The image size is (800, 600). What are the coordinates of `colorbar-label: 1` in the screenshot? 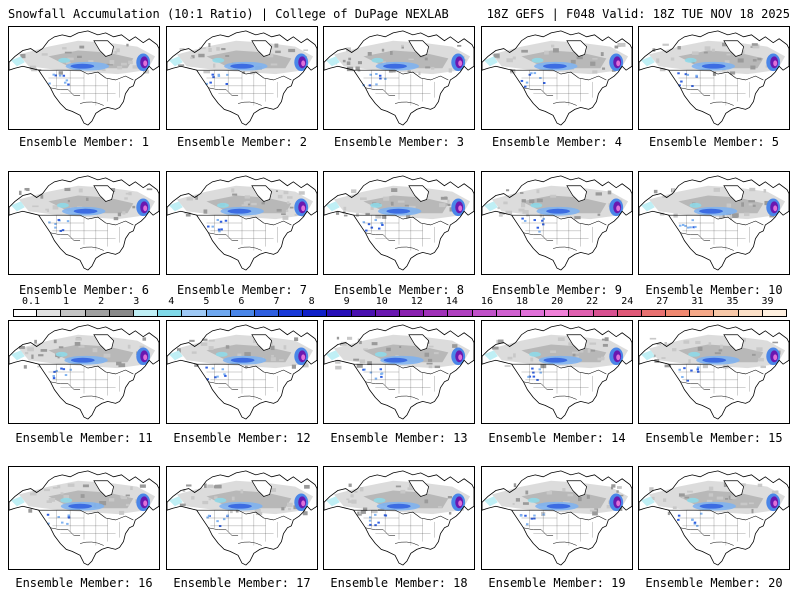 It's located at (66, 301).